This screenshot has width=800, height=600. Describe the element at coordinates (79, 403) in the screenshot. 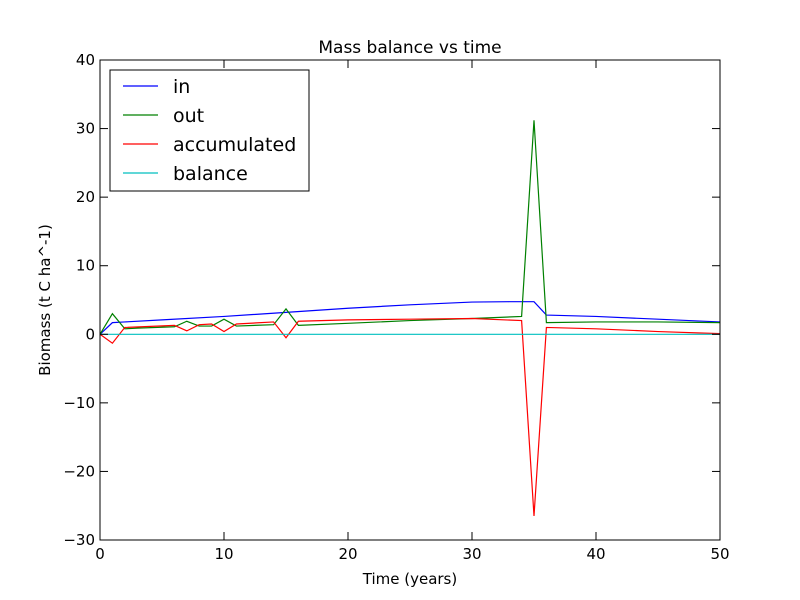

I see `y-tick-label: −10` at that location.